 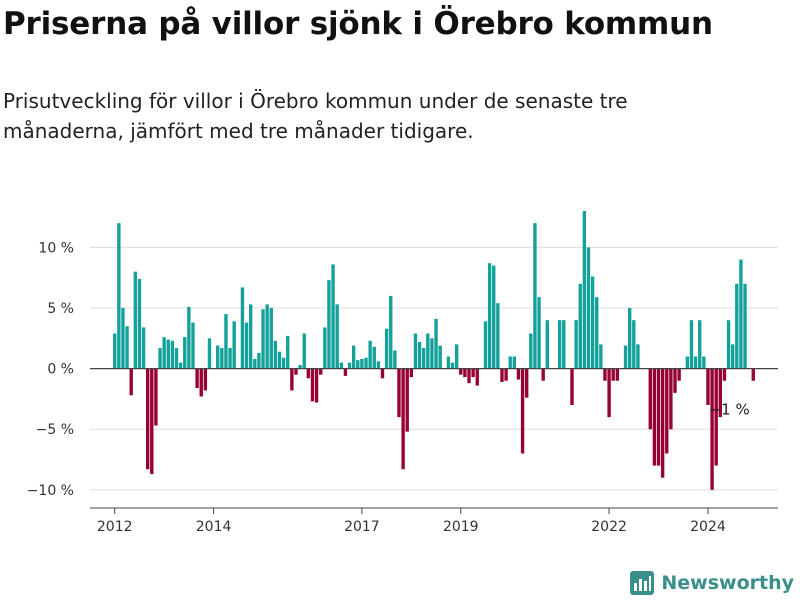 What do you see at coordinates (642, 583) in the screenshot?
I see `newsworthy-logo-icon` at bounding box center [642, 583].